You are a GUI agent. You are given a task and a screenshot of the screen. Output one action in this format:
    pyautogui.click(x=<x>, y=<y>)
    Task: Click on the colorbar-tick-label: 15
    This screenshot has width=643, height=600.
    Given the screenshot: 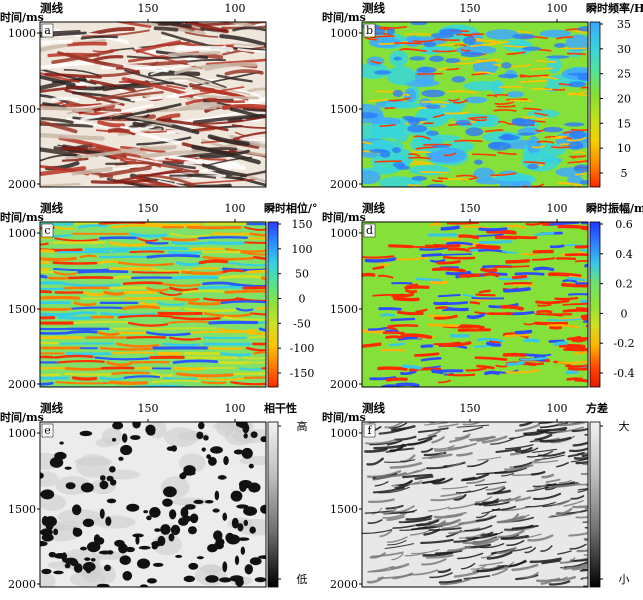 What is the action you would take?
    pyautogui.click(x=624, y=123)
    